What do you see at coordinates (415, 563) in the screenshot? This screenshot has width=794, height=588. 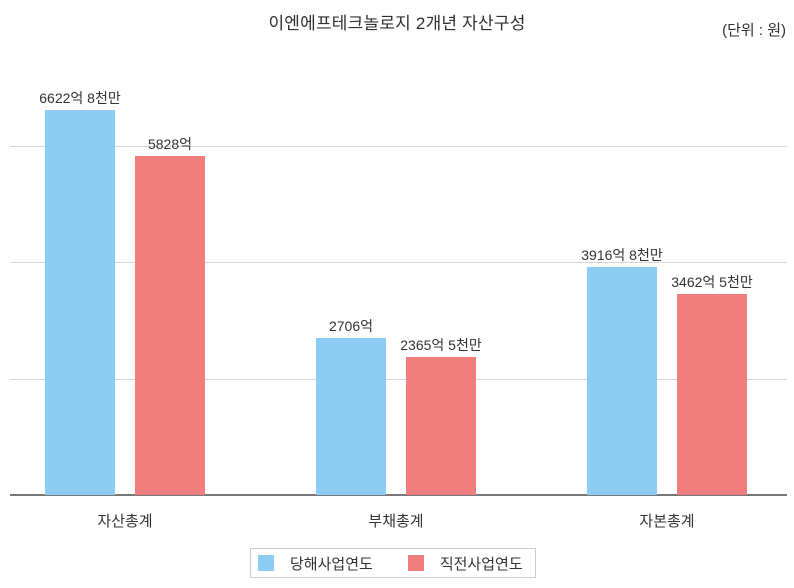 I see `legend-swatch-previous-year` at bounding box center [415, 563].